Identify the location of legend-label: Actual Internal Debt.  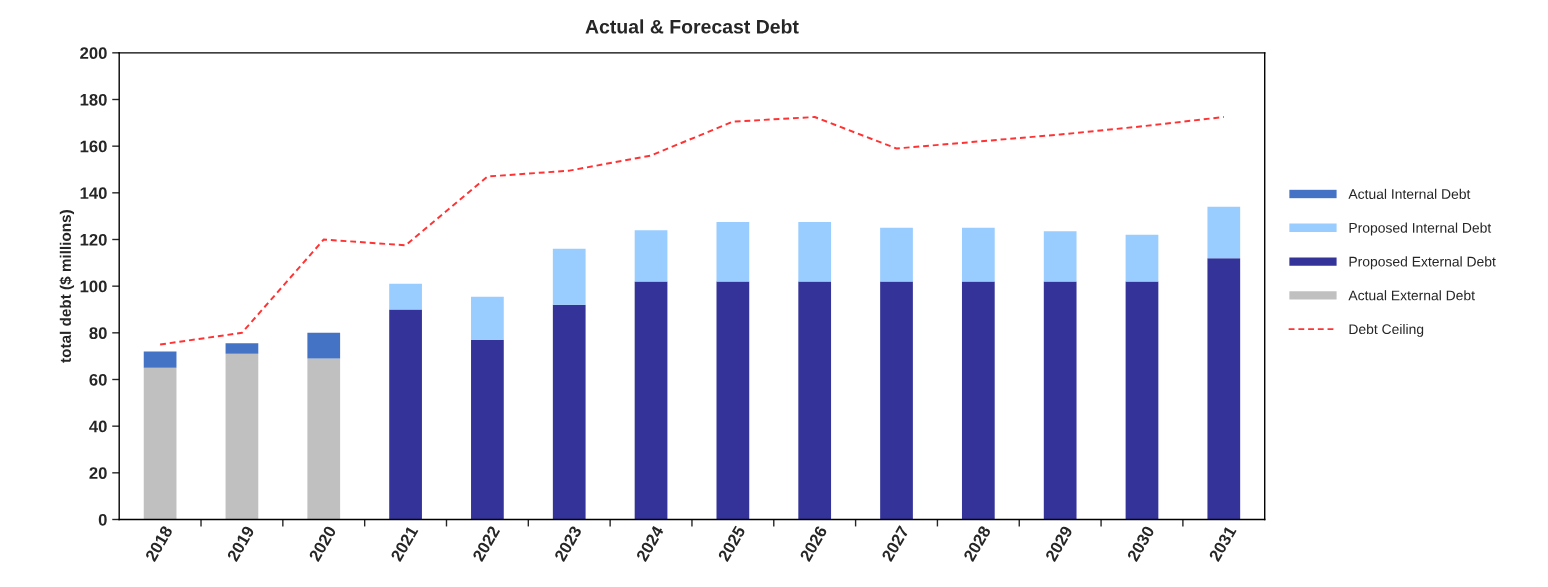
(1409, 193).